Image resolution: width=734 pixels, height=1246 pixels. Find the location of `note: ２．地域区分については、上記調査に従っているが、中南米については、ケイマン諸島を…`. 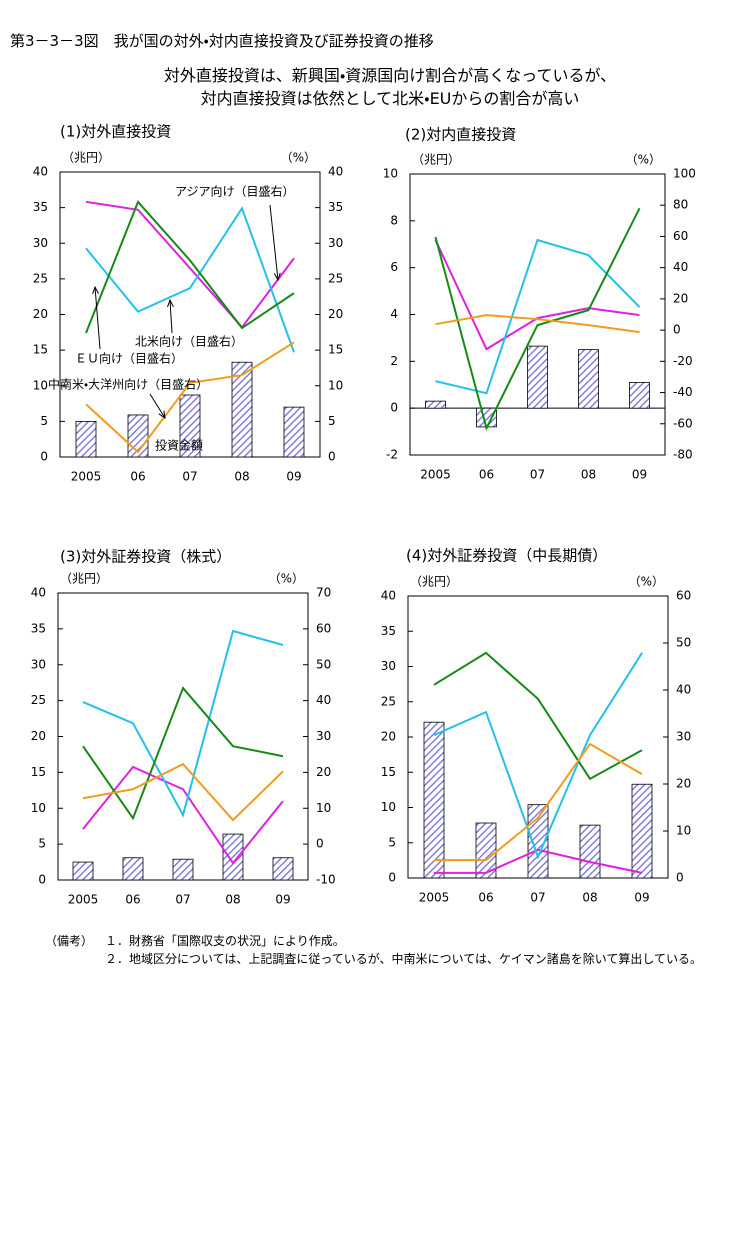

note: ２．地域区分については、上記調査に従っているが、中南米については、ケイマン諸島を… is located at coordinates (404, 959).